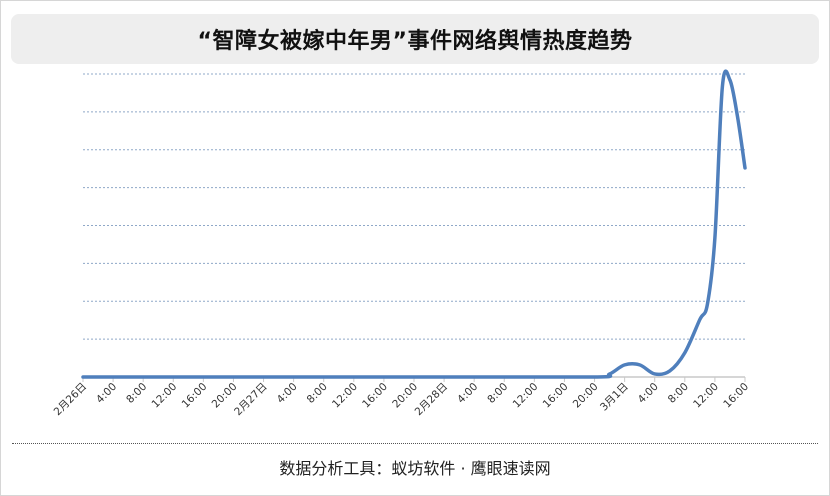  What do you see at coordinates (251, 400) in the screenshot?
I see `x-tick-label: 2月27日` at bounding box center [251, 400].